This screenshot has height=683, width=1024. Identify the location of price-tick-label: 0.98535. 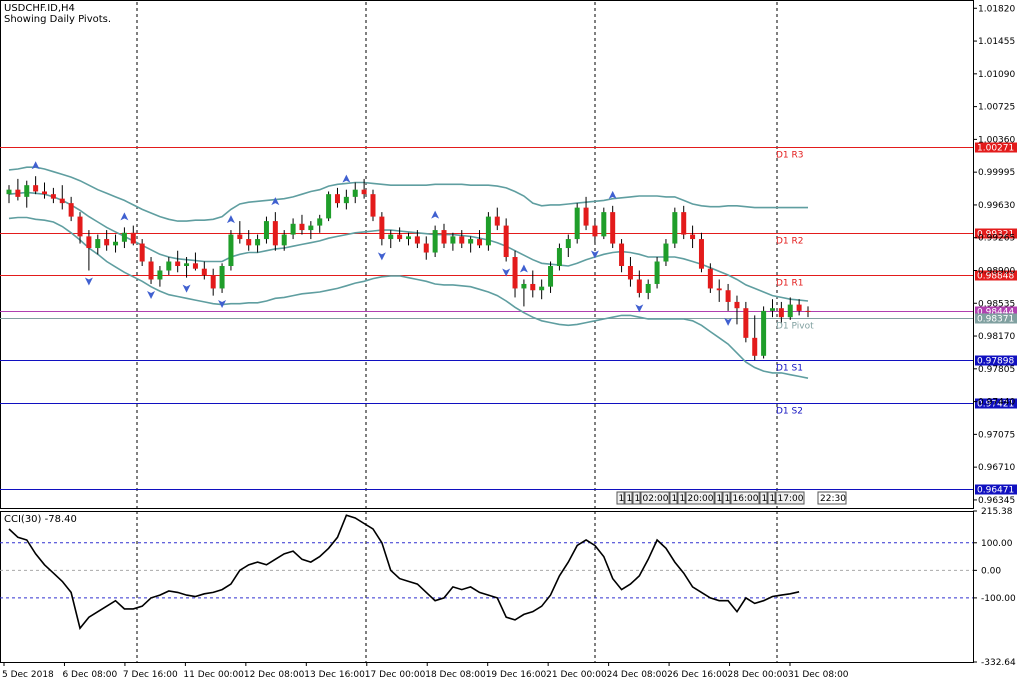
(996, 304).